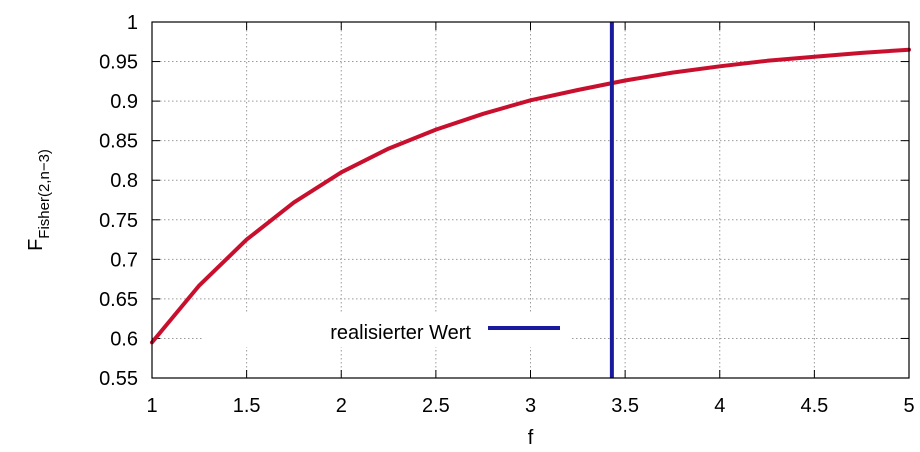 This screenshot has height=452, width=920. Describe the element at coordinates (247, 406) in the screenshot. I see `x-tick-label: 1.5` at that location.